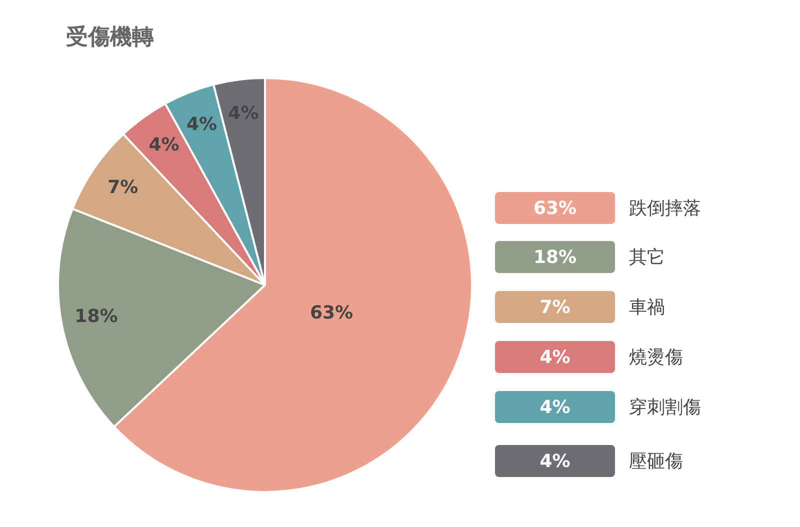 This screenshot has width=800, height=527. Describe the element at coordinates (647, 307) in the screenshot. I see `legend-label: 車禍` at that location.